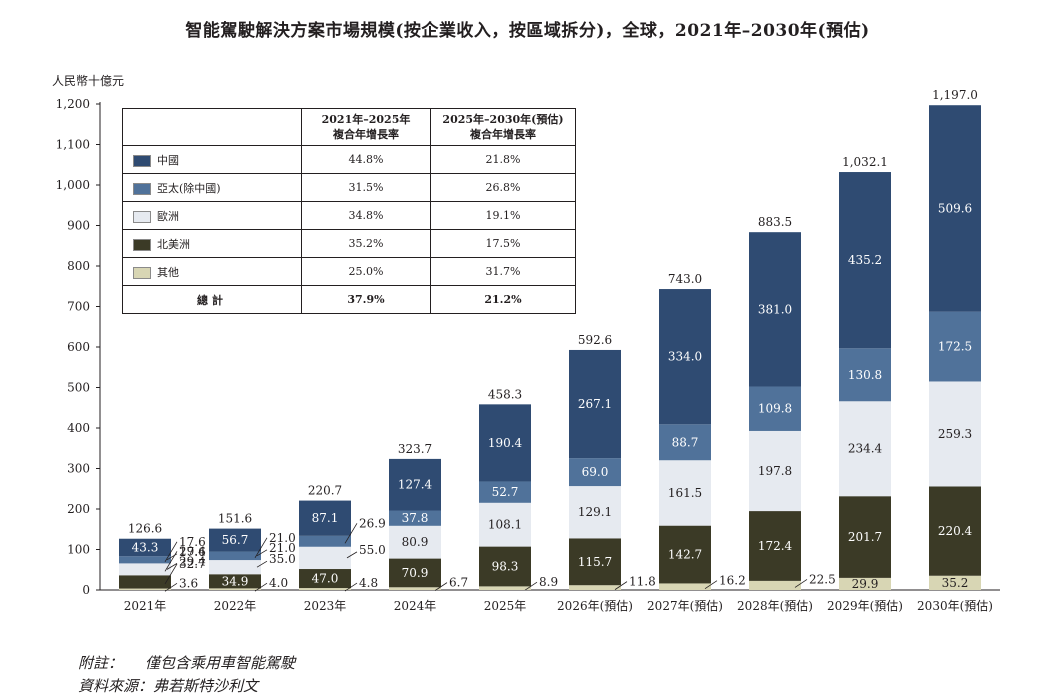 The width and height of the screenshot is (1055, 699). What do you see at coordinates (642, 582) in the screenshot?
I see `data-label-other: 11.8` at bounding box center [642, 582].